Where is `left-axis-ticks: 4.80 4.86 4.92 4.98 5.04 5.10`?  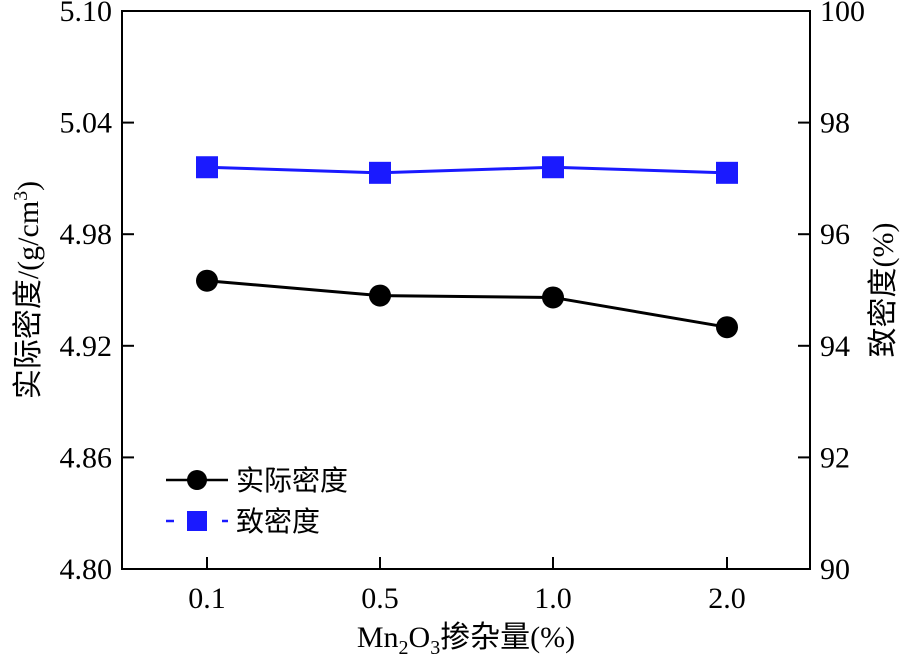 left-axis-ticks: 4.80 4.86 4.92 4.98 5.04 5.10 is located at coordinates (97, 293).